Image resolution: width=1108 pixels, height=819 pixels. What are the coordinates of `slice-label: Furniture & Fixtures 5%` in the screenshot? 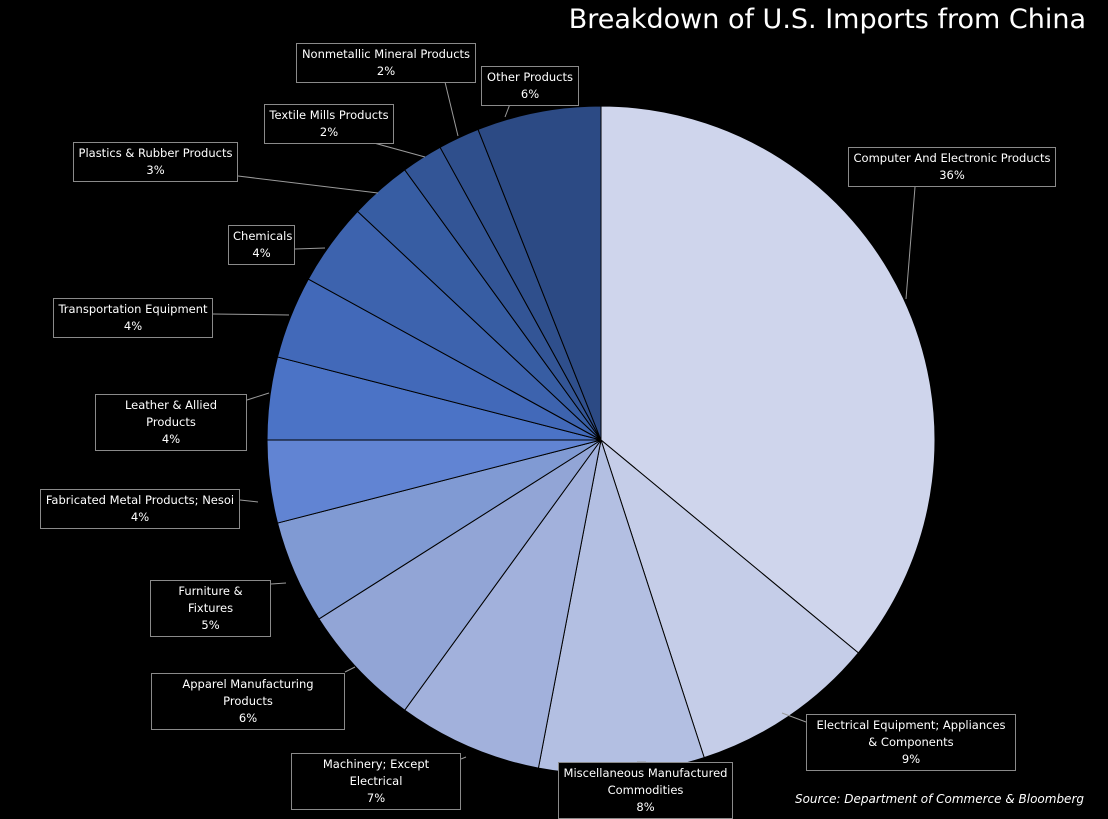 It's located at (210, 608).